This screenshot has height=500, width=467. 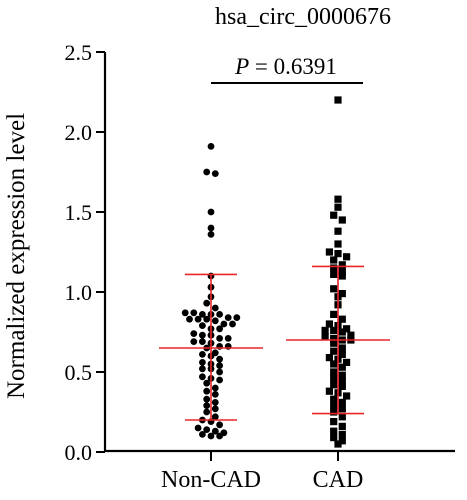 What do you see at coordinates (79, 52) in the screenshot?
I see `y-tick-label: 2.5` at bounding box center [79, 52].